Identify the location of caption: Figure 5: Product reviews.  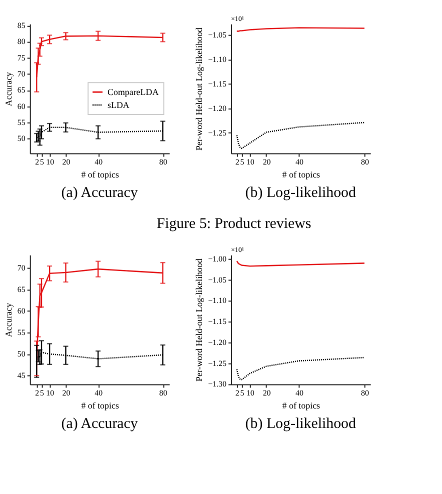
(234, 224).